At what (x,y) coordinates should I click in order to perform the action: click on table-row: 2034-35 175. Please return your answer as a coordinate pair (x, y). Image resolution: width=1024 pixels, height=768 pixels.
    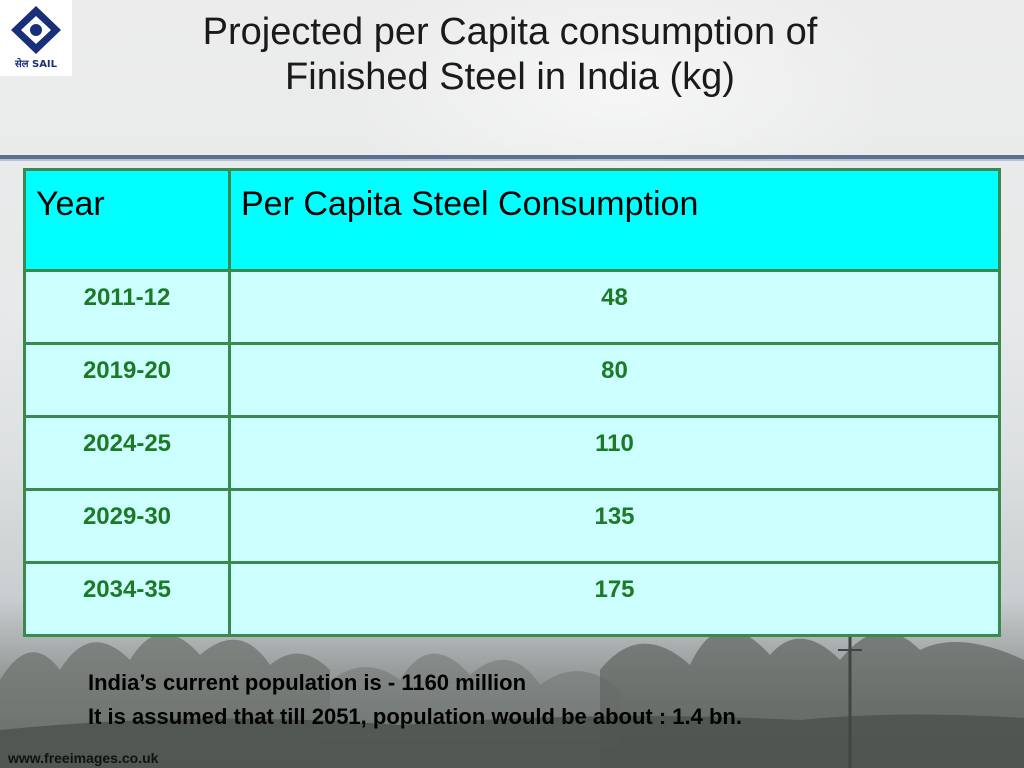
    Looking at the image, I should click on (512, 599).